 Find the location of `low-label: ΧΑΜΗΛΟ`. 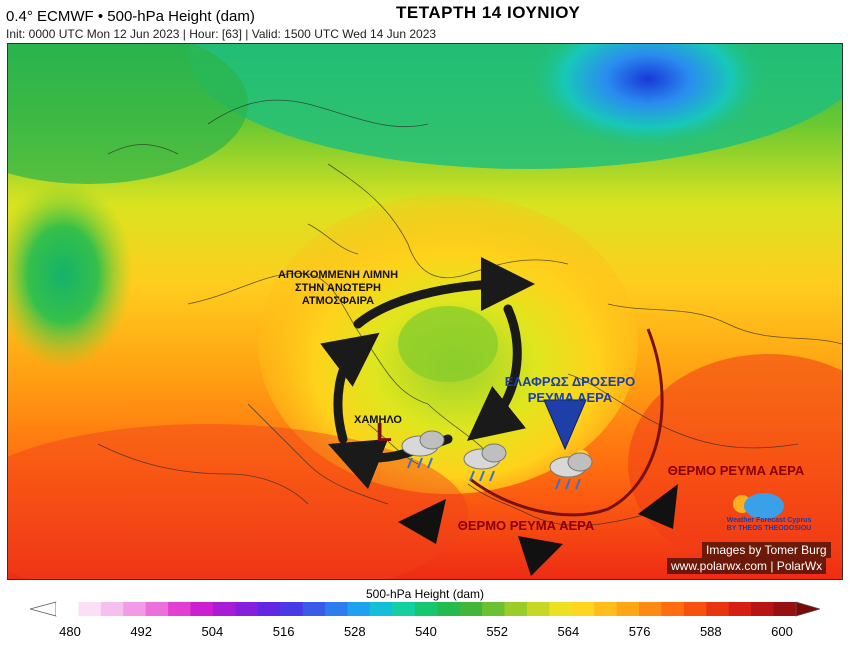

low-label: ΧΑΜΗΛΟ is located at coordinates (378, 420).